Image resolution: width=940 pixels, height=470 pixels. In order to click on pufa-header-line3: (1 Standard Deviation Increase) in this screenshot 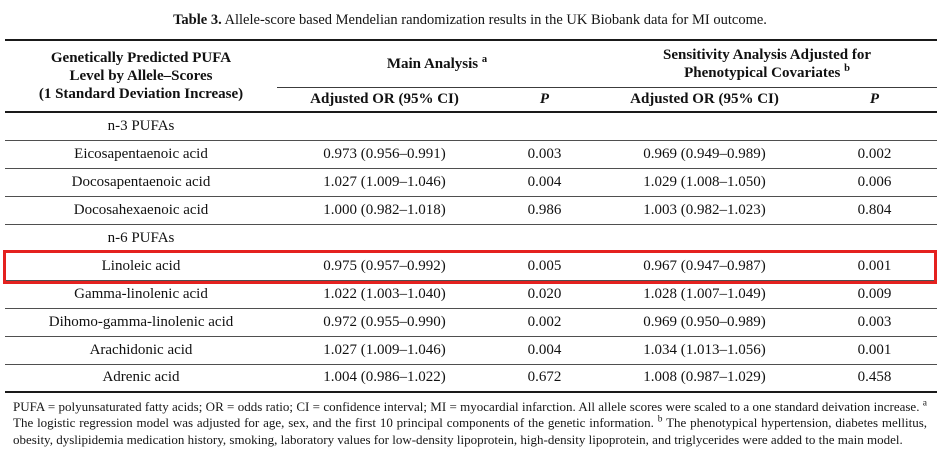, I will do `click(141, 94)`.